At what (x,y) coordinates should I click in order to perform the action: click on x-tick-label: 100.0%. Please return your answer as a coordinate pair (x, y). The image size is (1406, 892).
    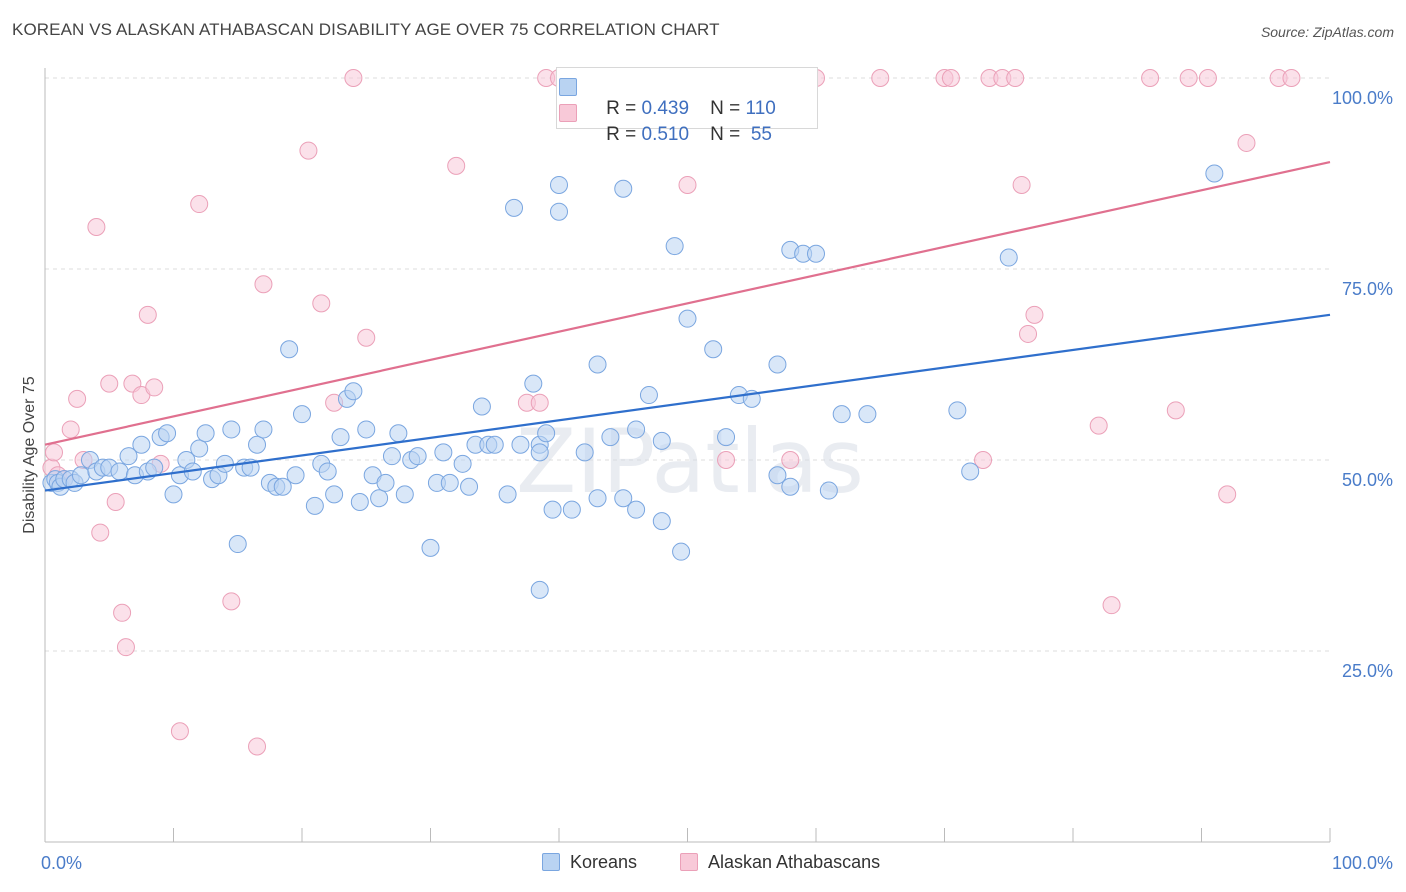
    Looking at the image, I should click on (1362, 863).